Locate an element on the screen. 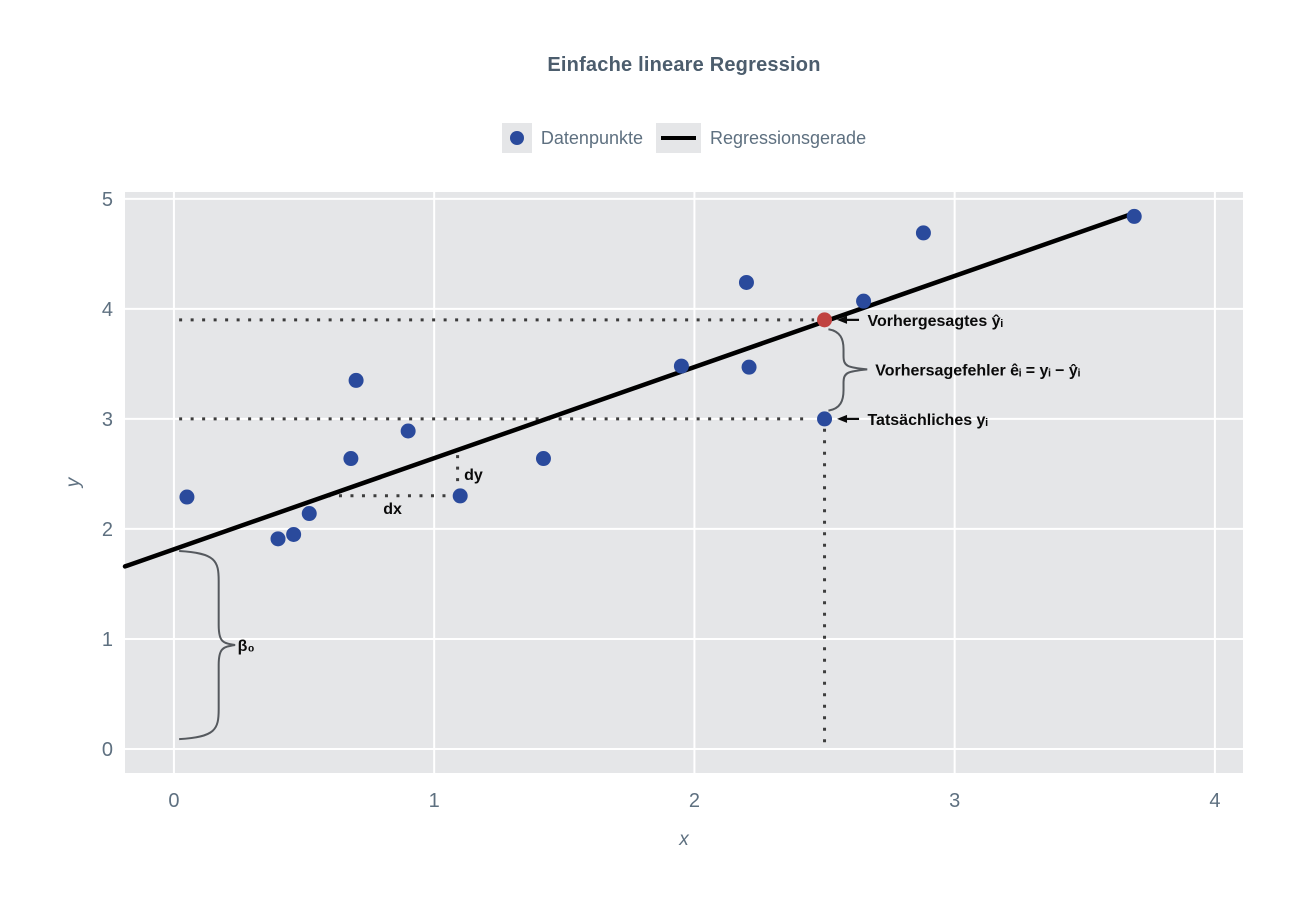 The height and width of the screenshot is (900, 1300). legend-item-regressionsgerade: Regressionsgerade is located at coordinates (761, 138).